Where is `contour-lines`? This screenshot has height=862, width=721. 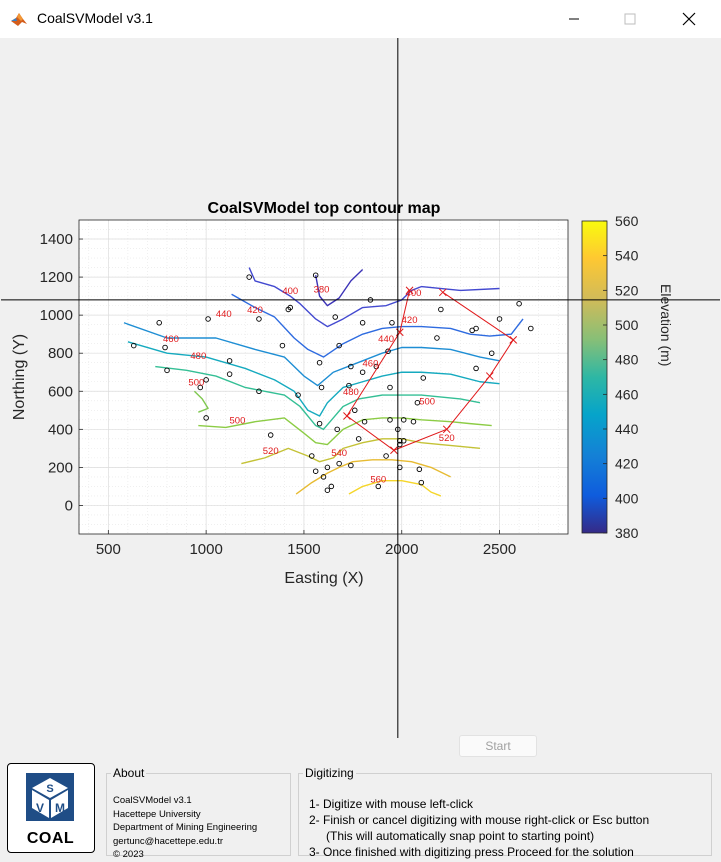 contour-lines is located at coordinates (323, 382).